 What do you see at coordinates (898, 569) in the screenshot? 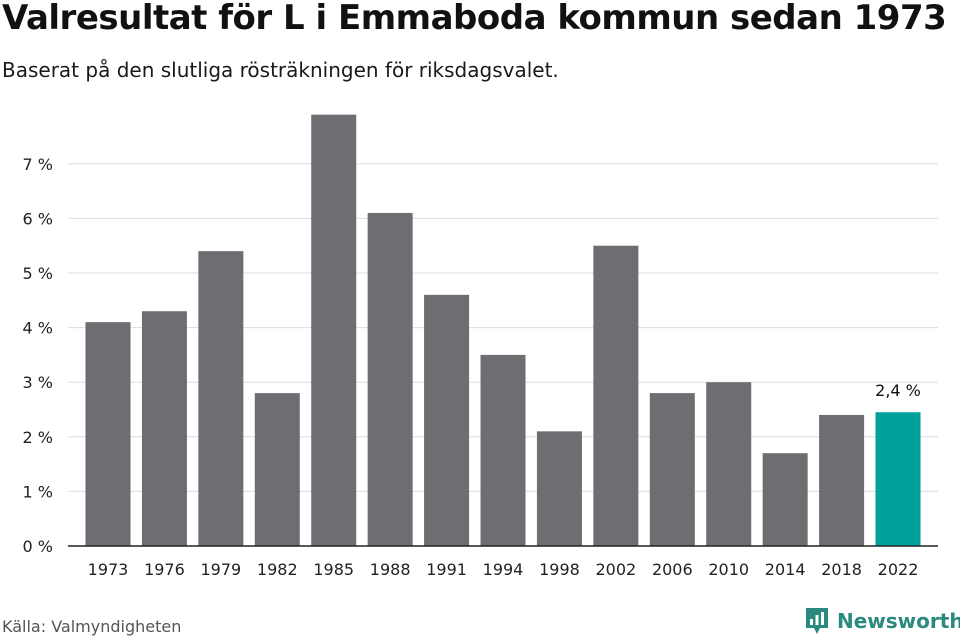
I see `x-tick-label: 2022` at bounding box center [898, 569].